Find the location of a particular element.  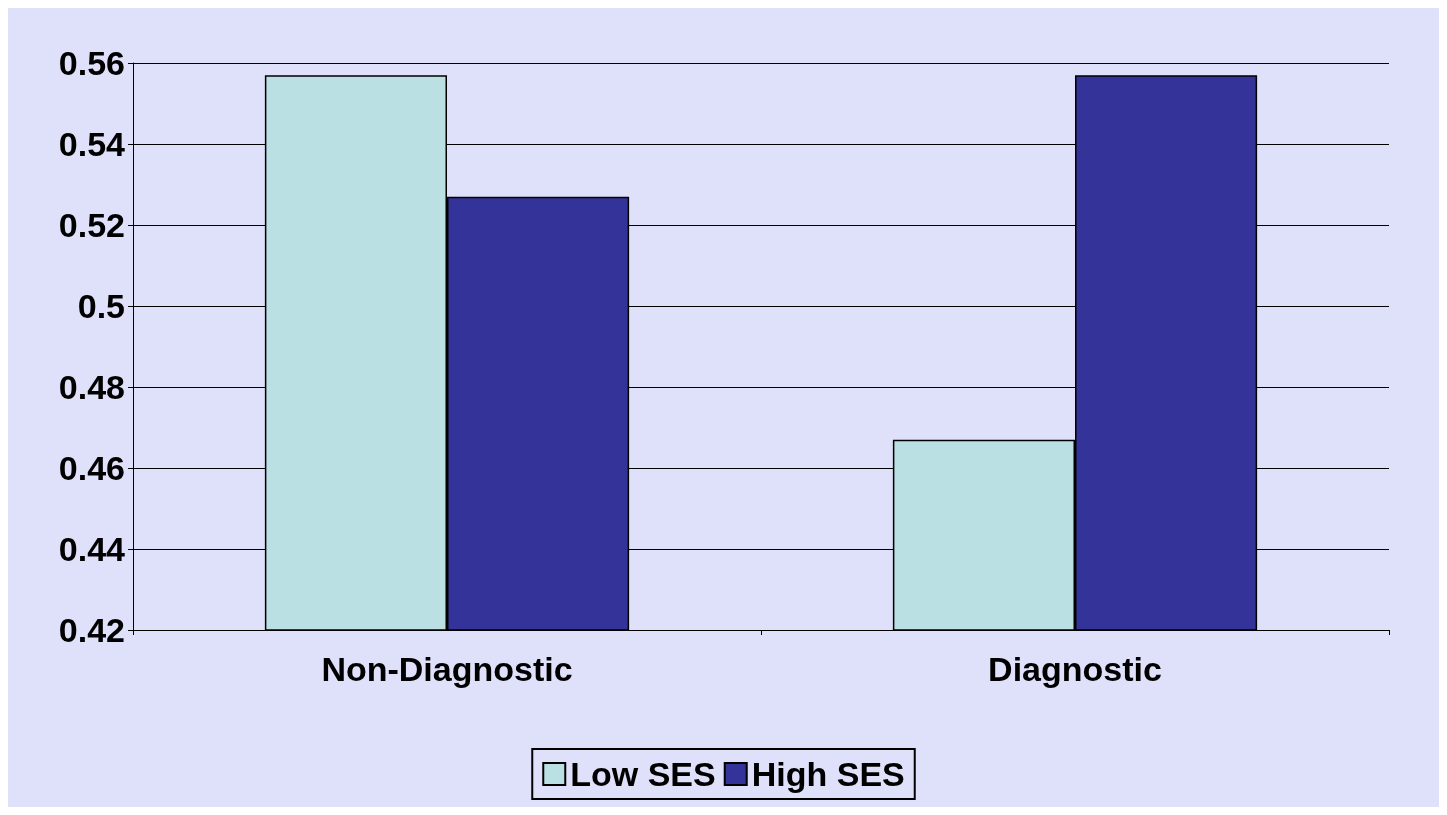

y-tick-label: 0.5 is located at coordinates (101, 306).